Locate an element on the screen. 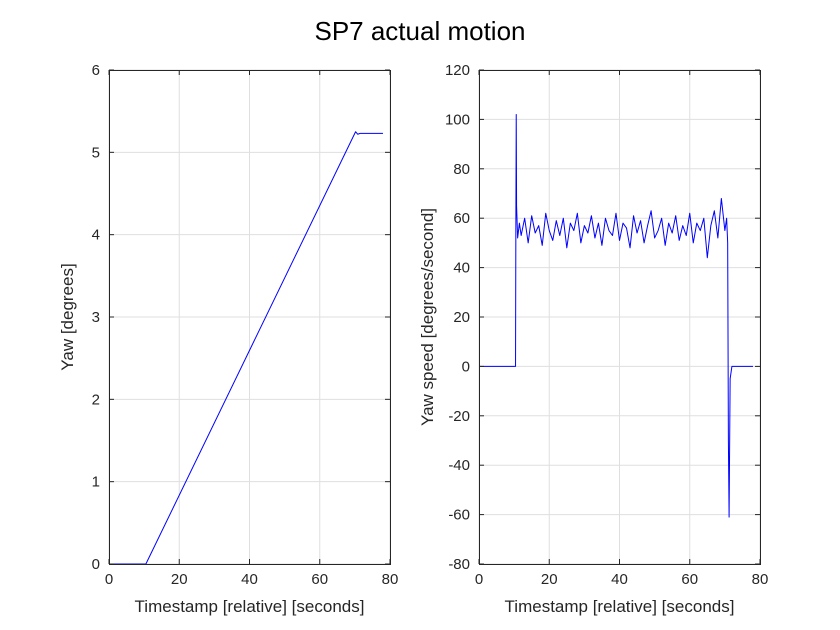 Image resolution: width=840 pixels, height=630 pixels. yaw-speed-x-tick-label: 60 is located at coordinates (689, 579).